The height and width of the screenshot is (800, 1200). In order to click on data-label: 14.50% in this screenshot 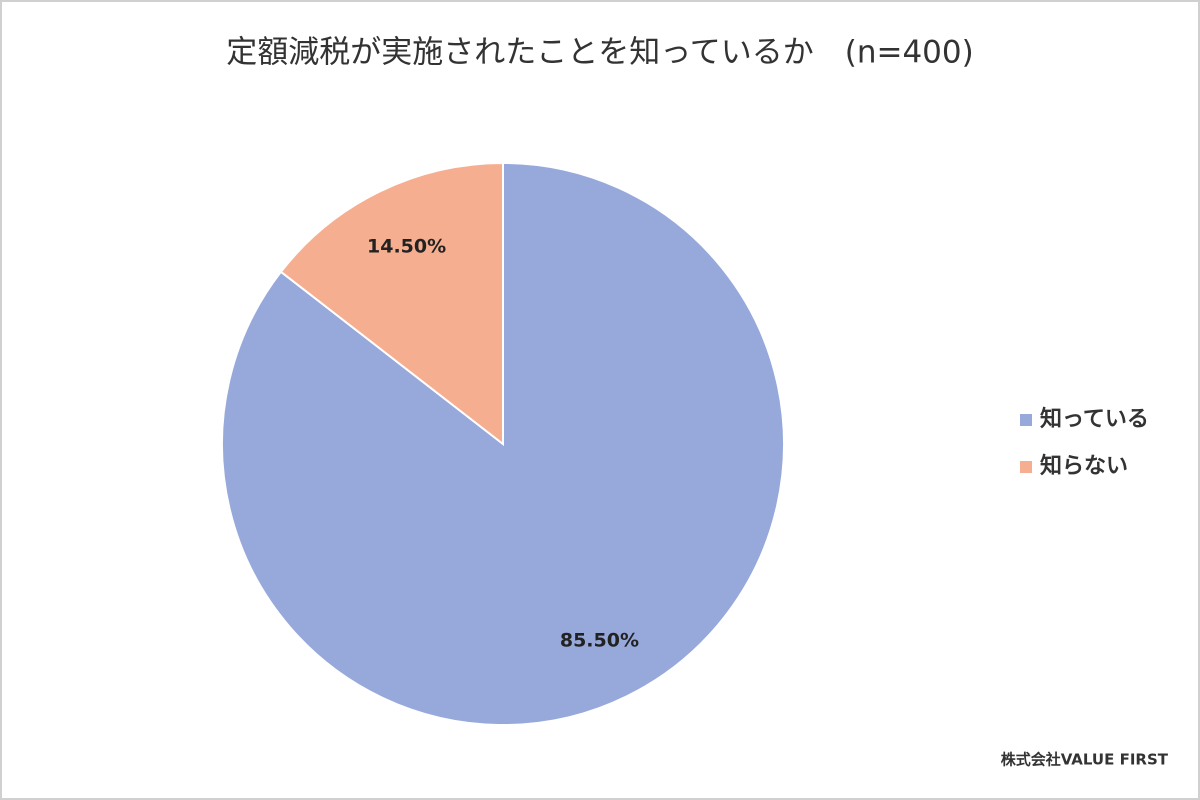, I will do `click(406, 247)`.